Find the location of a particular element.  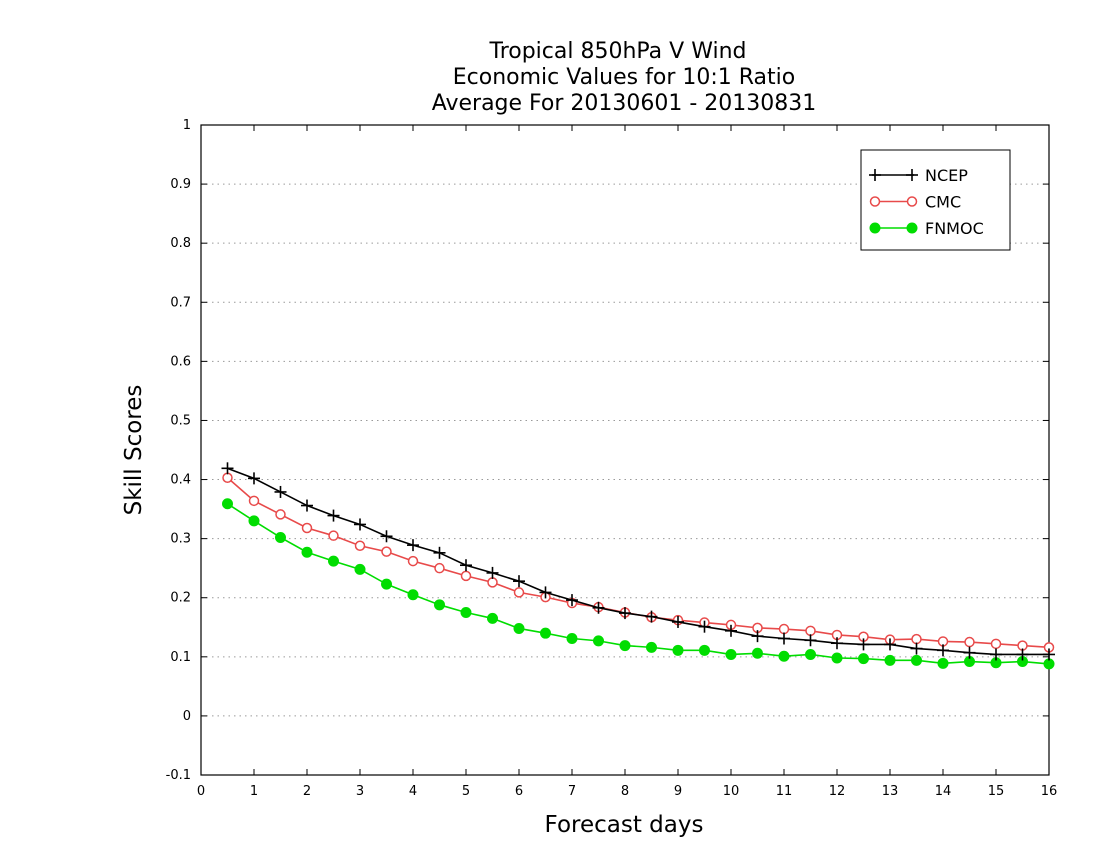

x-tick-label: 9 is located at coordinates (678, 791).